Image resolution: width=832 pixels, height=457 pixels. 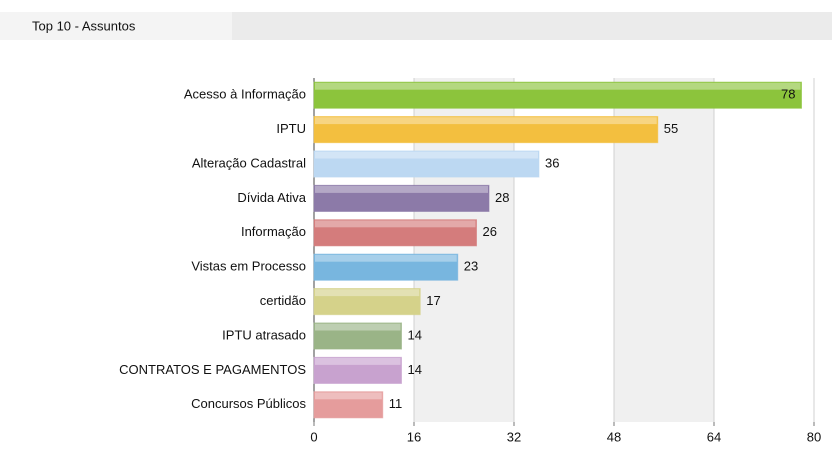 What do you see at coordinates (84, 25) in the screenshot?
I see `chart-title: Top 10 - Assuntos` at bounding box center [84, 25].